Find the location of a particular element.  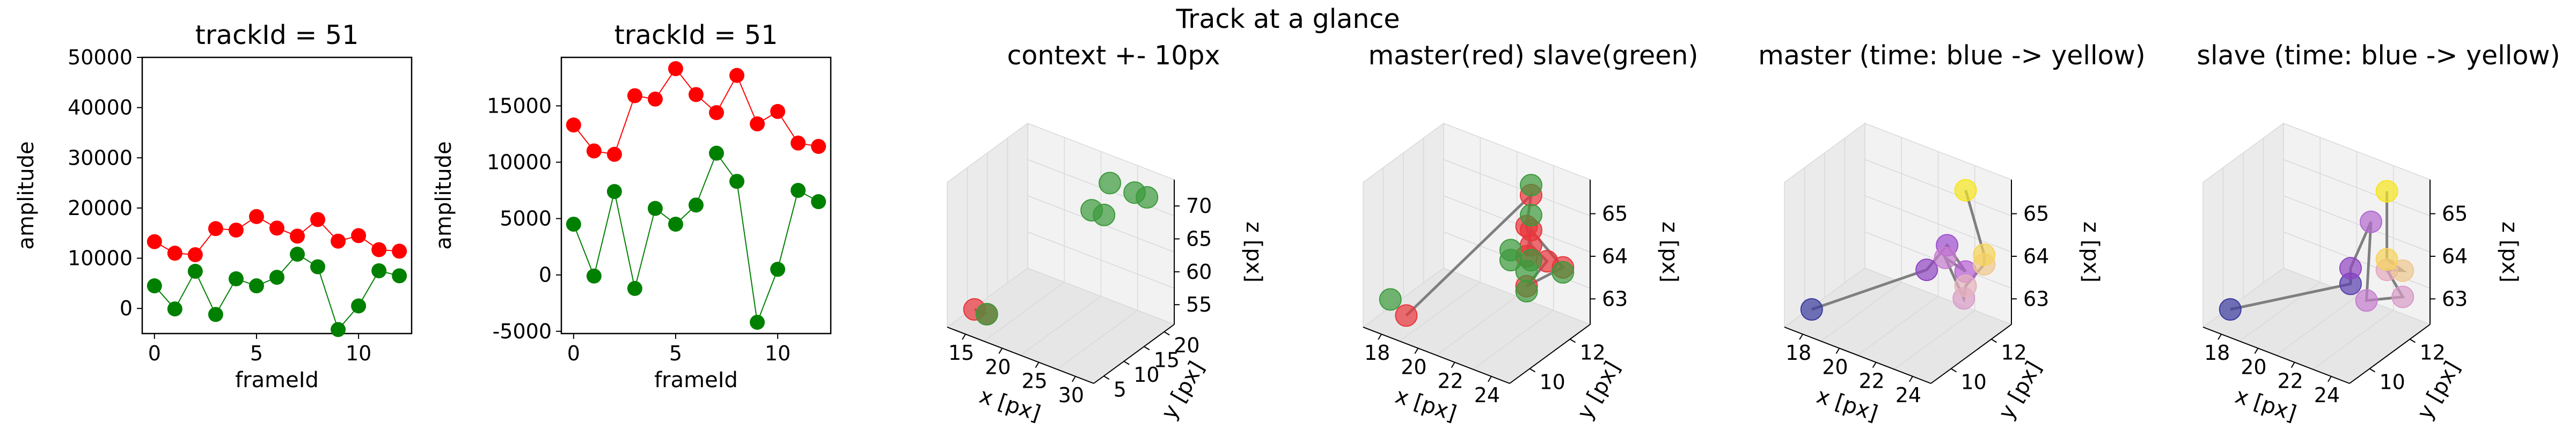

y-tick-label: 10000 is located at coordinates (100, 258).